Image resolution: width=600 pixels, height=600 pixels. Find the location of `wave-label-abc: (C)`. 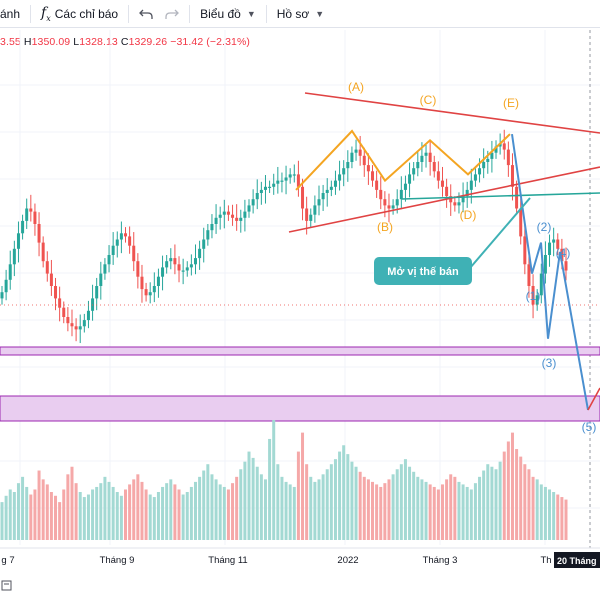

wave-label-abc: (C) is located at coordinates (428, 100).